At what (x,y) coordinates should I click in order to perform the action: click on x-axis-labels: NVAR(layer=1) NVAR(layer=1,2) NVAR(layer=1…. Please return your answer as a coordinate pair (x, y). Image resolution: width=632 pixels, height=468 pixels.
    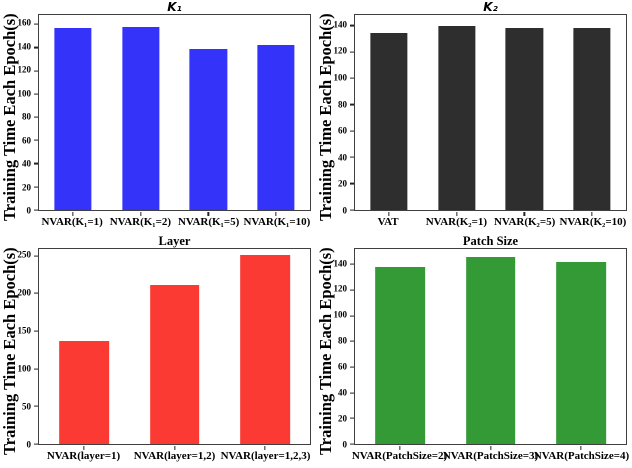
    Looking at the image, I should click on (174, 457).